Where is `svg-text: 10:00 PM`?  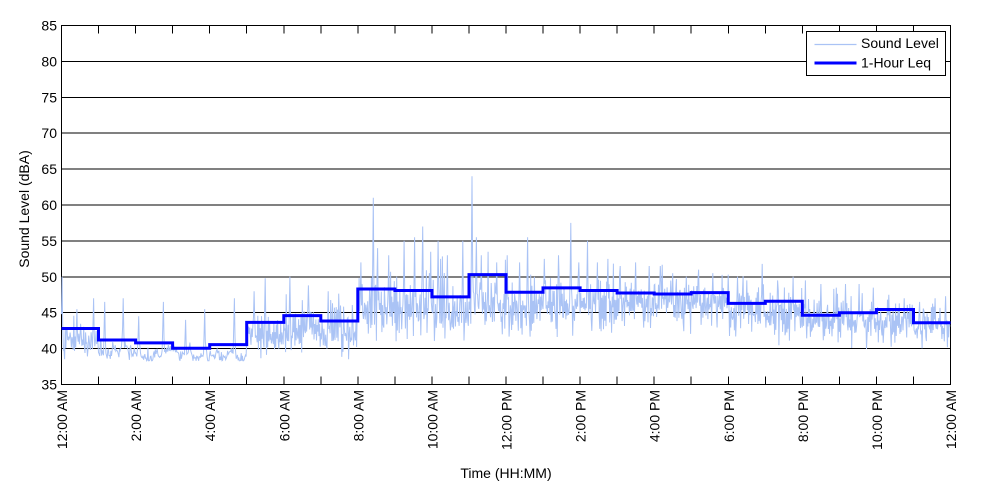 svg-text: 10:00 PM is located at coordinates (877, 420).